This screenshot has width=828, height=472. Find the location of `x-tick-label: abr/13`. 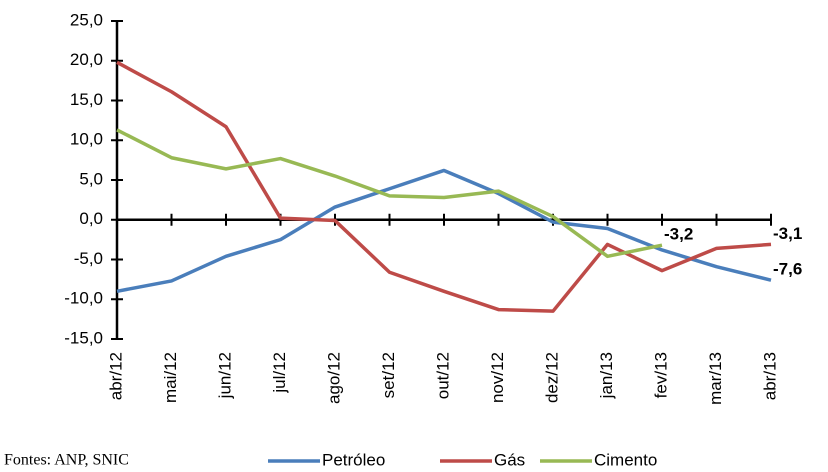

x-tick-label: abr/13 is located at coordinates (769, 376).